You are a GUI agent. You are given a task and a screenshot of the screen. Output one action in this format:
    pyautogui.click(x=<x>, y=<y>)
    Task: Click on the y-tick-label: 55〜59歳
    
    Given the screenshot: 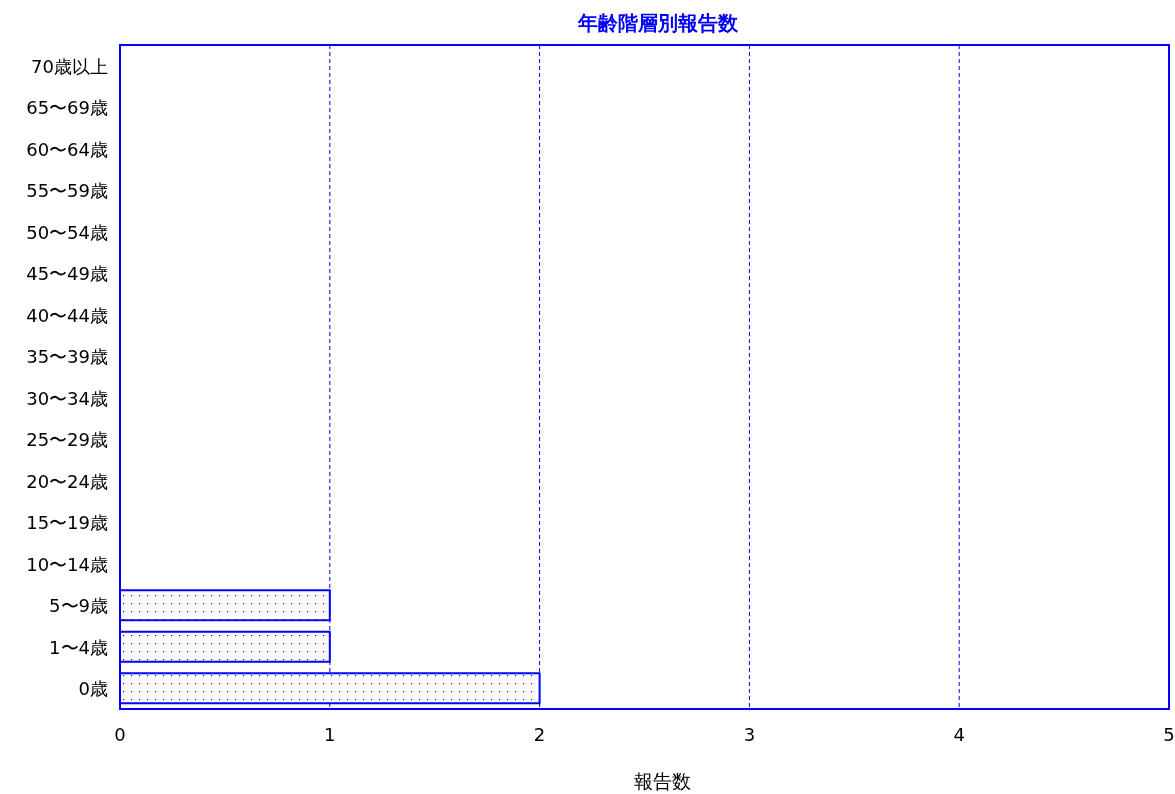 What is the action you would take?
    pyautogui.click(x=67, y=191)
    